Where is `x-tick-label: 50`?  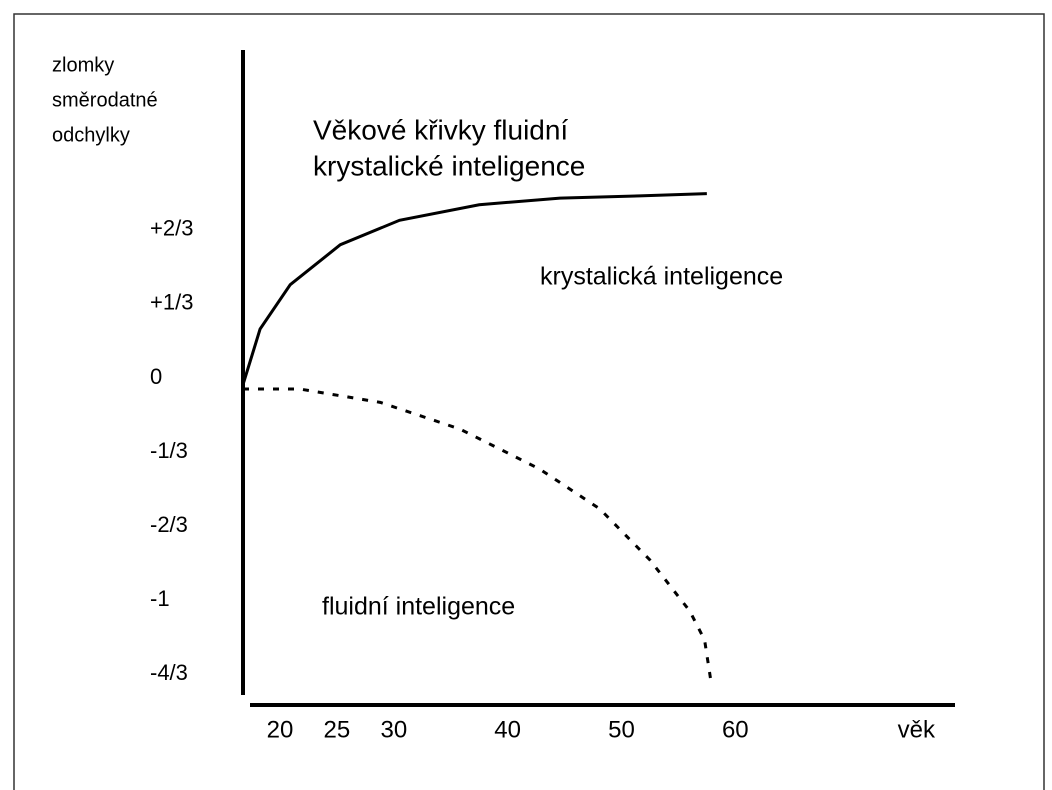
x-tick-label: 50 is located at coordinates (621, 729).